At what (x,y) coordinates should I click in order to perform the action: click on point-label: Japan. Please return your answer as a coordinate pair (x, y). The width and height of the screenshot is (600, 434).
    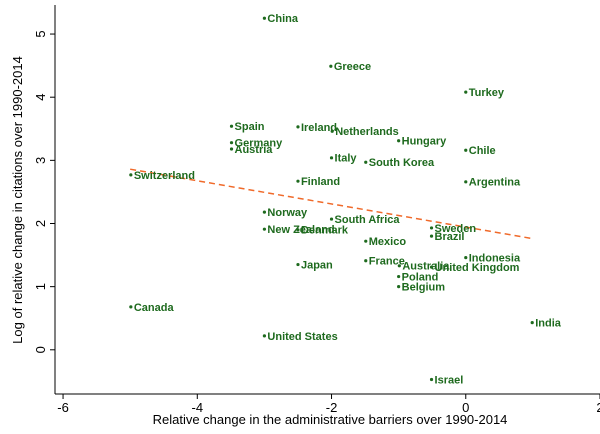
    Looking at the image, I should click on (317, 265).